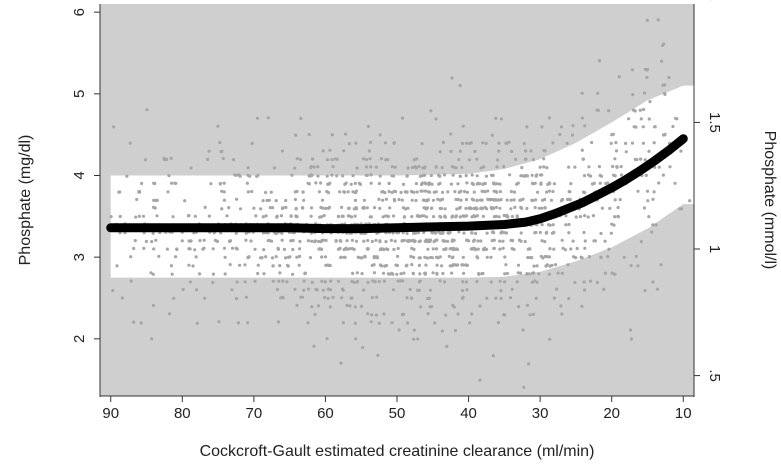 The height and width of the screenshot is (466, 781). Describe the element at coordinates (611, 413) in the screenshot. I see `x-tick-label: 20` at that location.